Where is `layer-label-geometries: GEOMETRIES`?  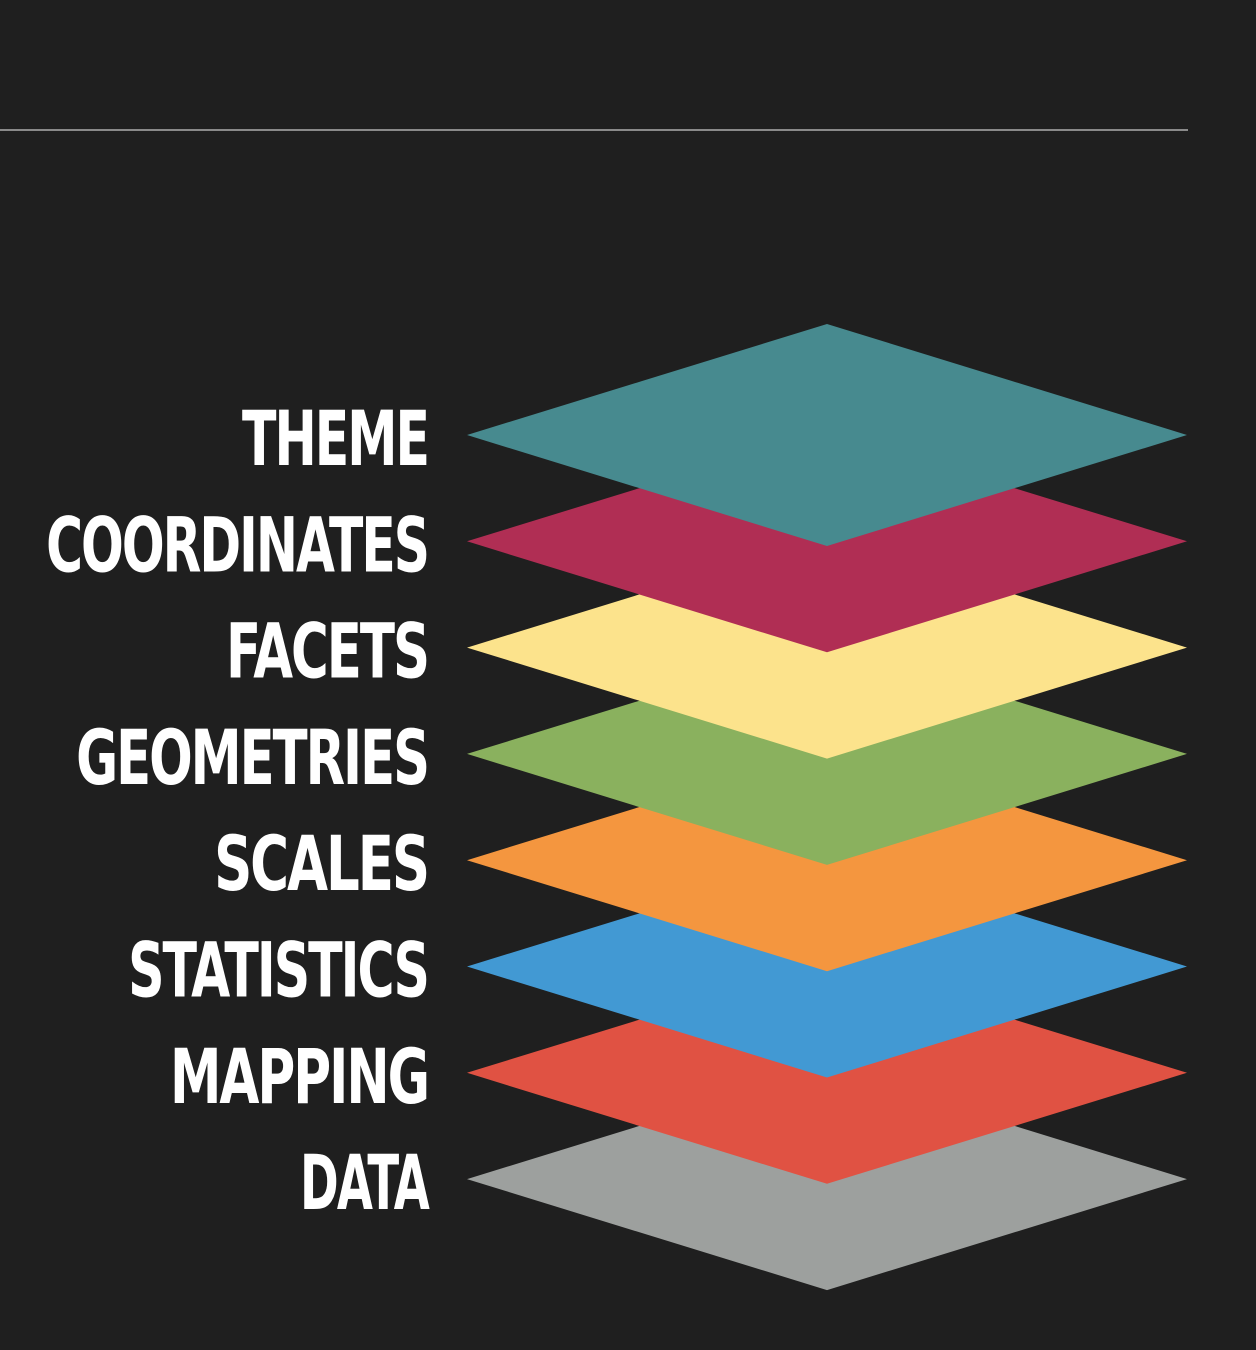 layer-label-geometries: GEOMETRIES is located at coordinates (252, 759).